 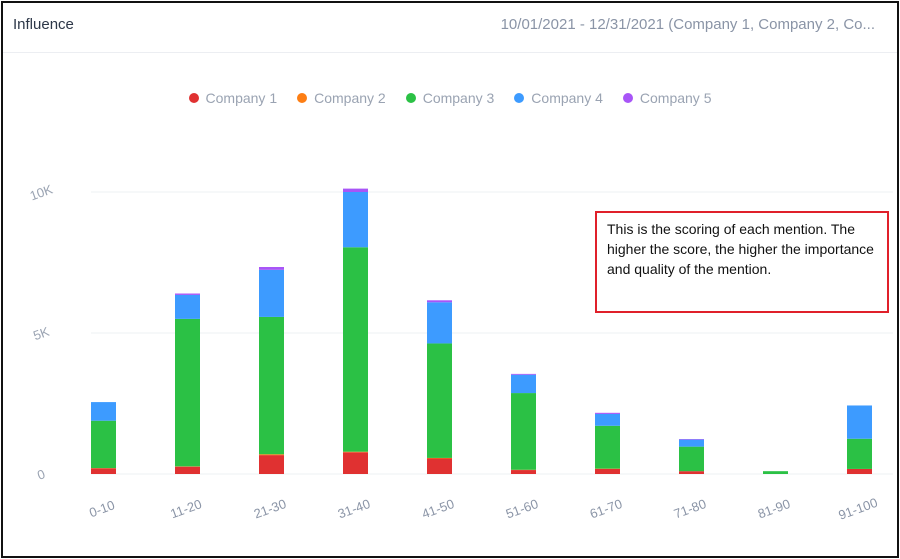 What do you see at coordinates (41, 474) in the screenshot?
I see `y-tick-label: 0` at bounding box center [41, 474].